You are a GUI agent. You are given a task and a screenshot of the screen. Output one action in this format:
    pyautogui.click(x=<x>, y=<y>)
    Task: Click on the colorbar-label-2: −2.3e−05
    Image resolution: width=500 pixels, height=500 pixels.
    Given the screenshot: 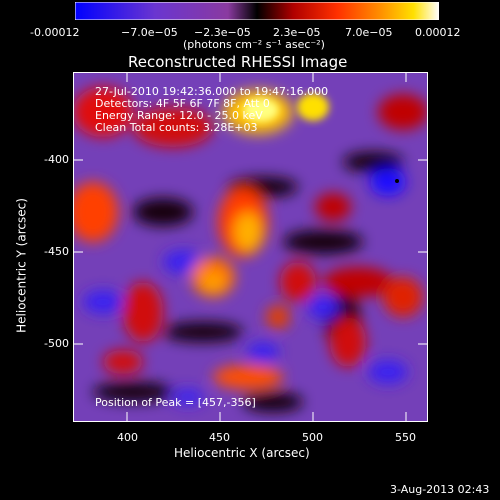 What is the action you would take?
    pyautogui.click(x=222, y=32)
    